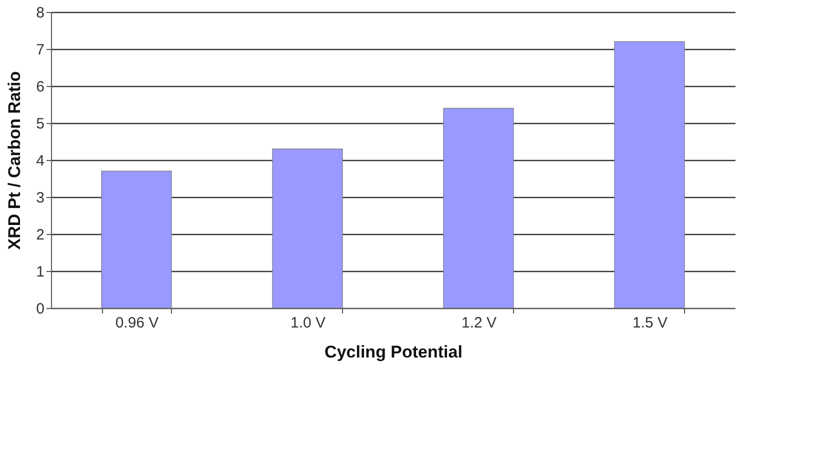 This screenshot has height=475, width=837. Describe the element at coordinates (479, 323) in the screenshot. I see `x-tick-label: 1.2 V` at that location.